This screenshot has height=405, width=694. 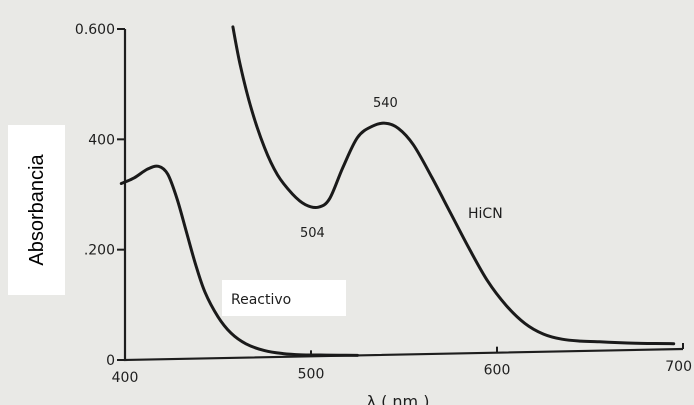 I want to click on y-axis-label: Absorbancia, so click(x=37, y=210).